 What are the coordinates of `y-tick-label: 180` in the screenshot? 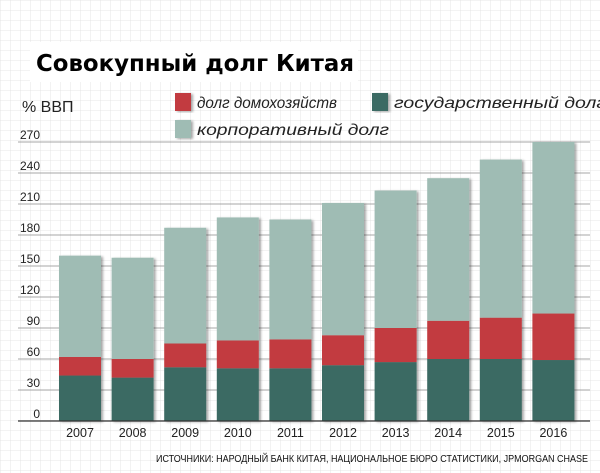 It's located at (30, 228).